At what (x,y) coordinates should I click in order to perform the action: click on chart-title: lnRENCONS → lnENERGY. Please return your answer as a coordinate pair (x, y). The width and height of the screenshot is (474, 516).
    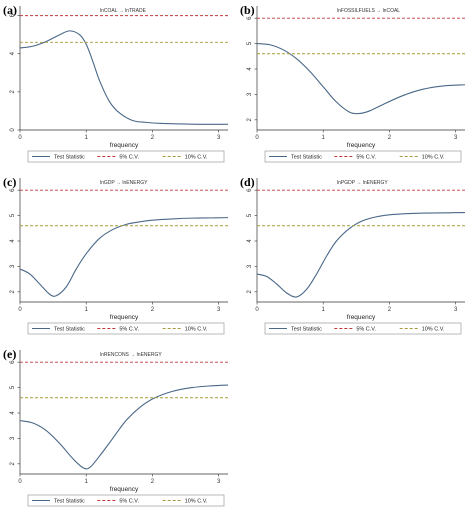
    Looking at the image, I should click on (131, 355).